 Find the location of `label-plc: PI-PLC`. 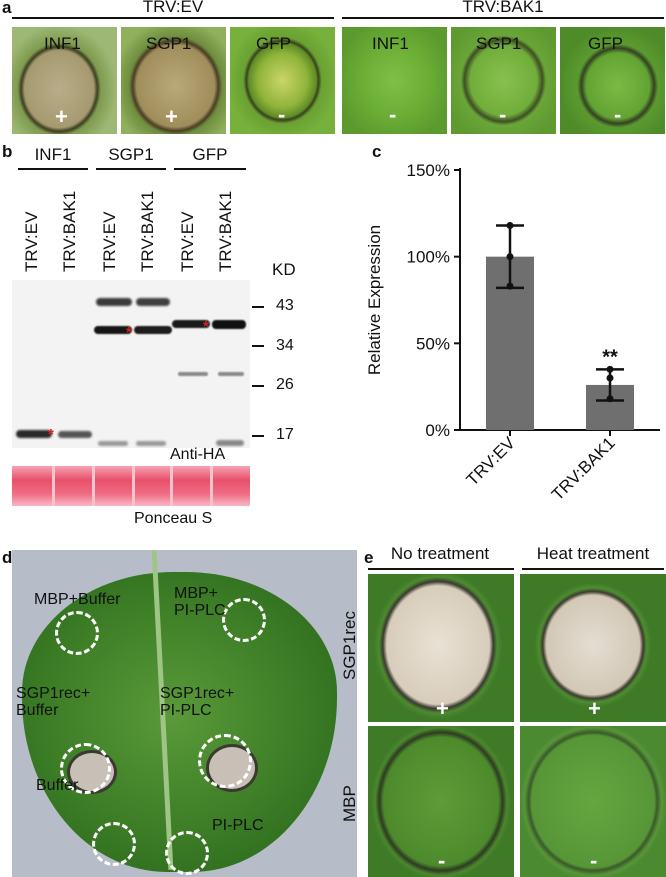

label-plc: PI-PLC is located at coordinates (238, 825).